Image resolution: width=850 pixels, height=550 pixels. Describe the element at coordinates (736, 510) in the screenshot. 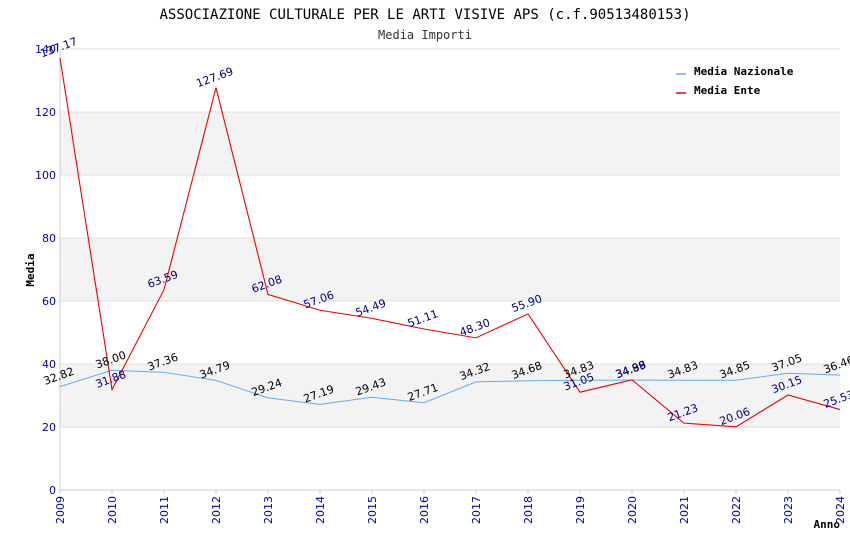

I see `x-tick-label: 2022` at that location.